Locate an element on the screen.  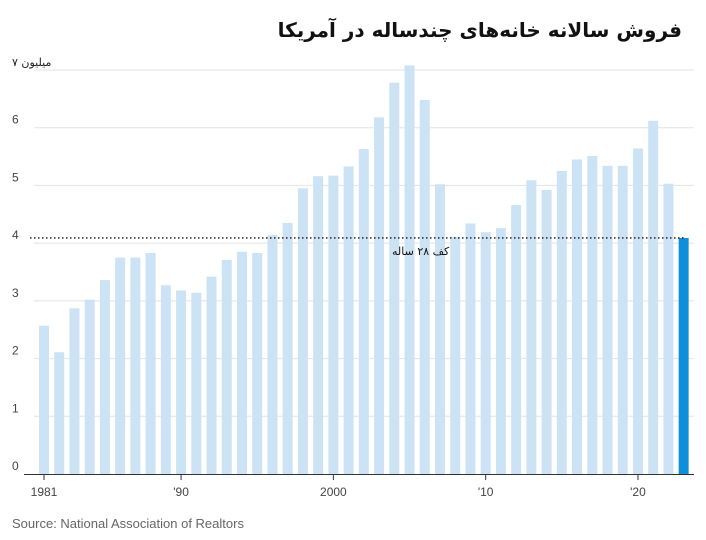
source-note: Source: National Association of Realtors is located at coordinates (128, 523).